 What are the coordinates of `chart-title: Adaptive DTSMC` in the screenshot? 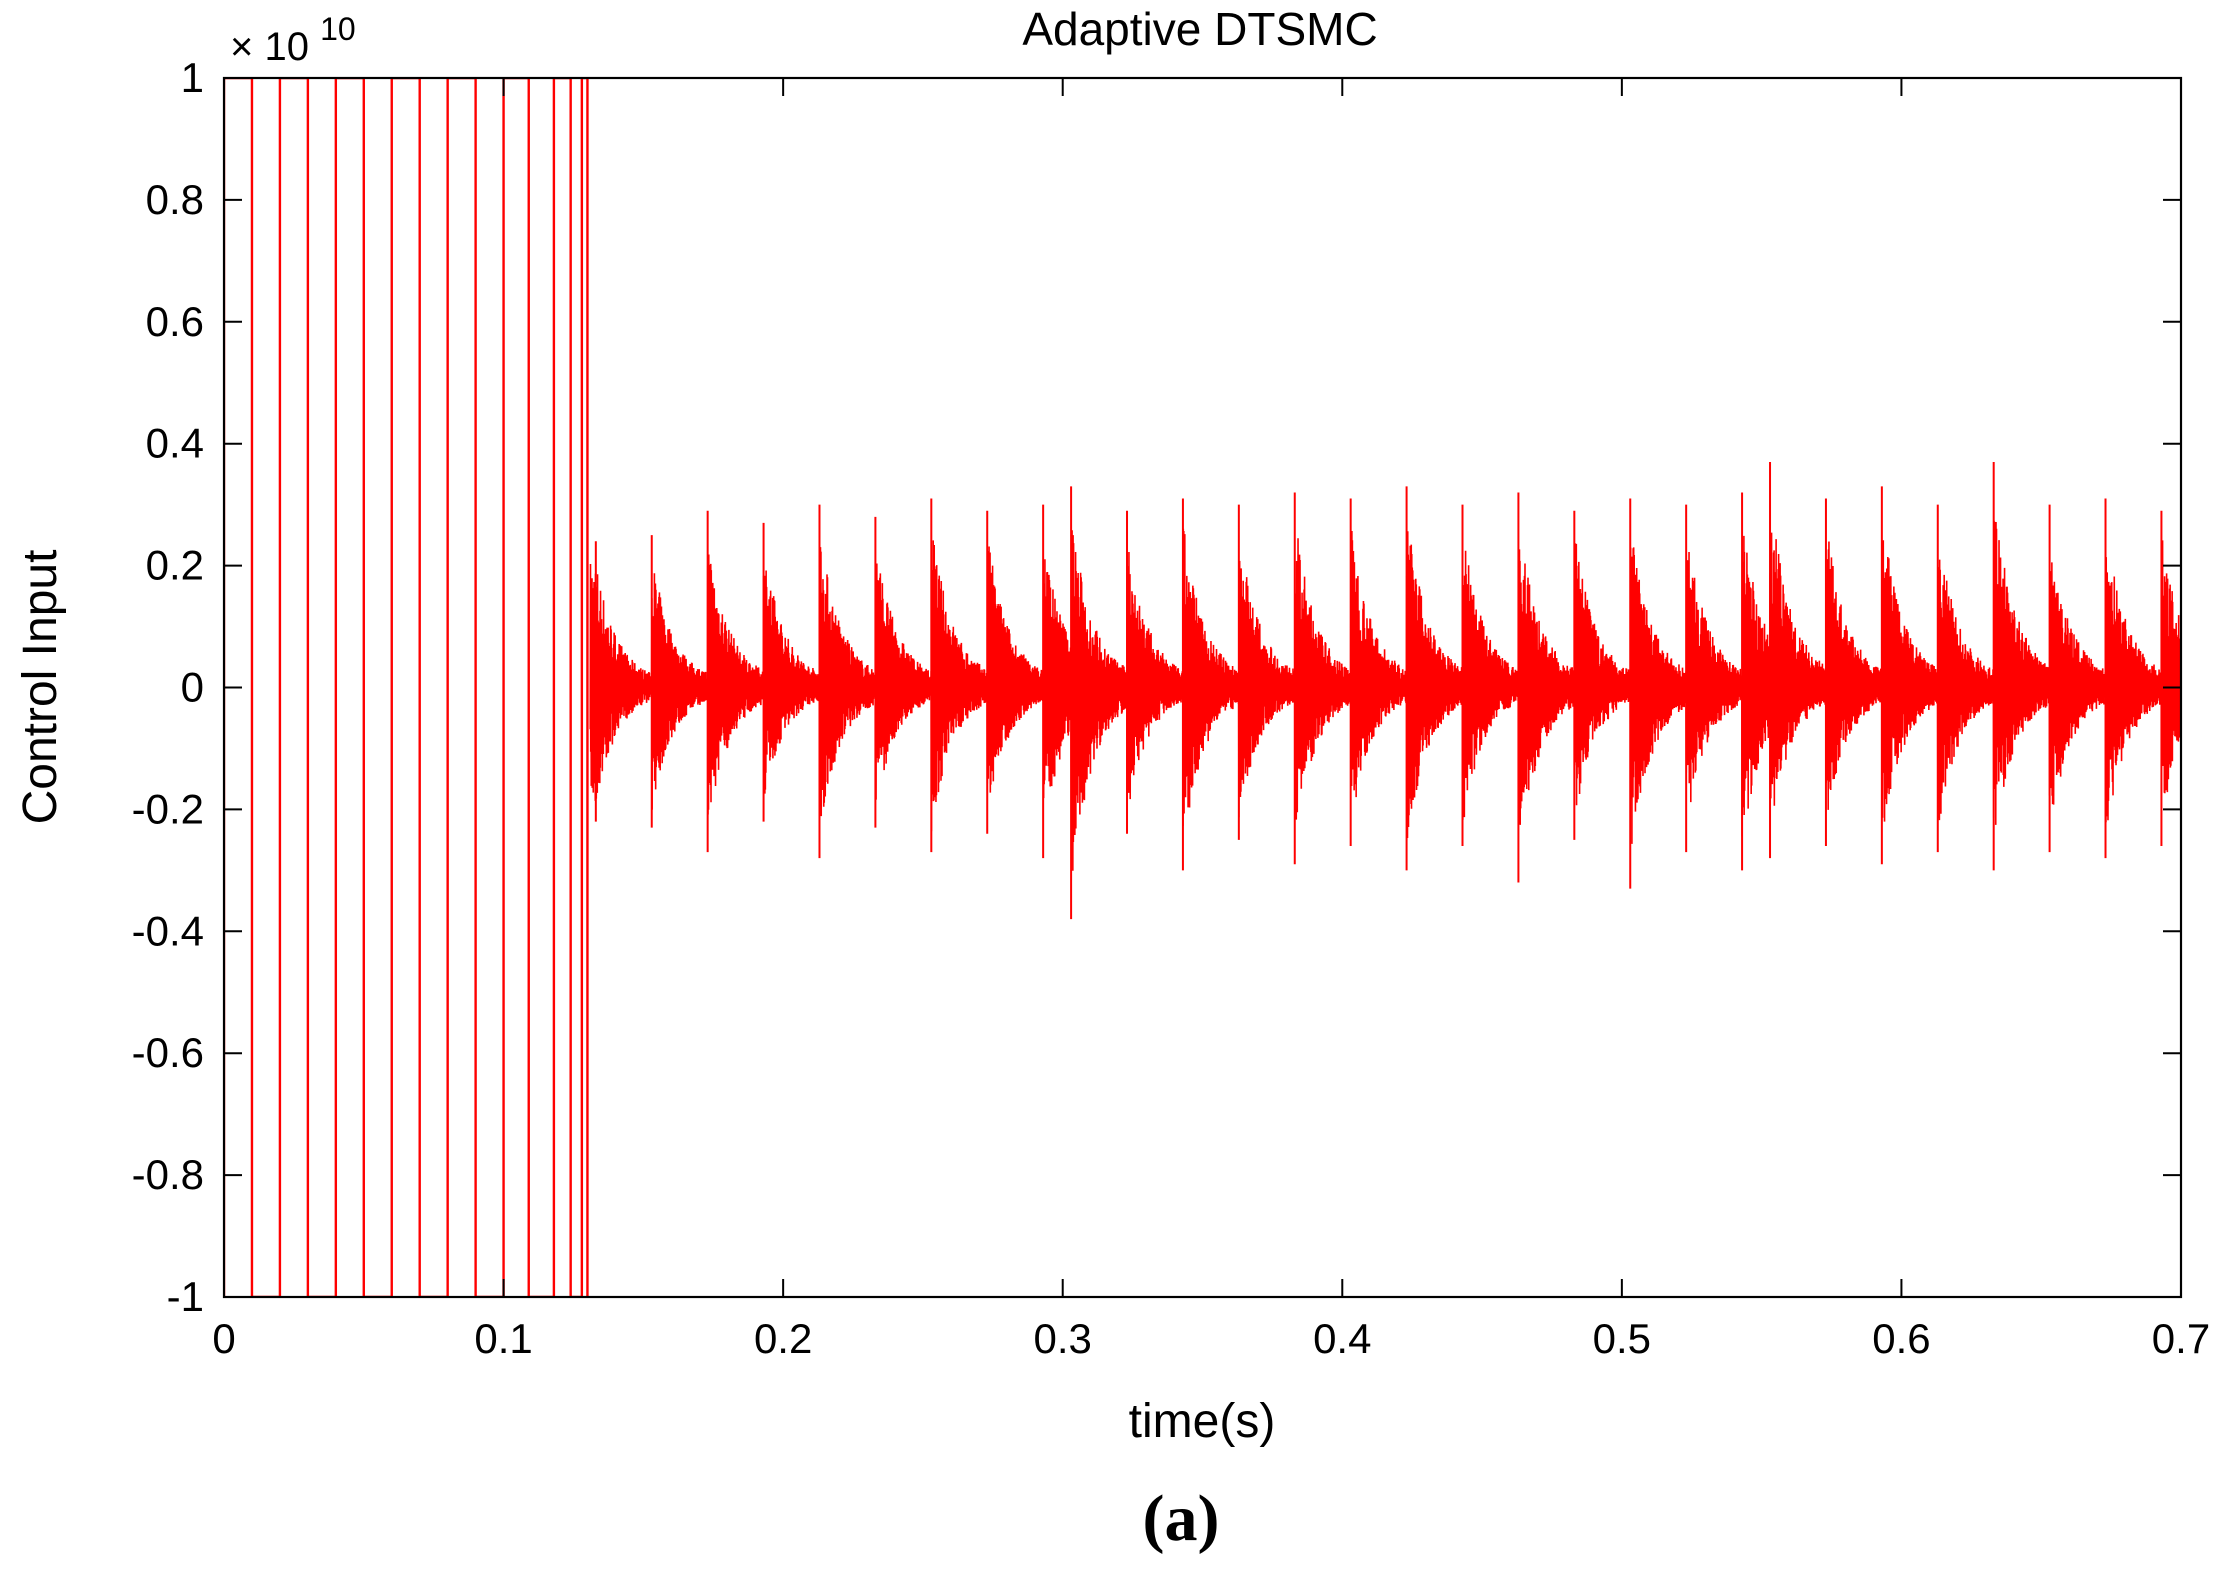 It's located at (1199, 29).